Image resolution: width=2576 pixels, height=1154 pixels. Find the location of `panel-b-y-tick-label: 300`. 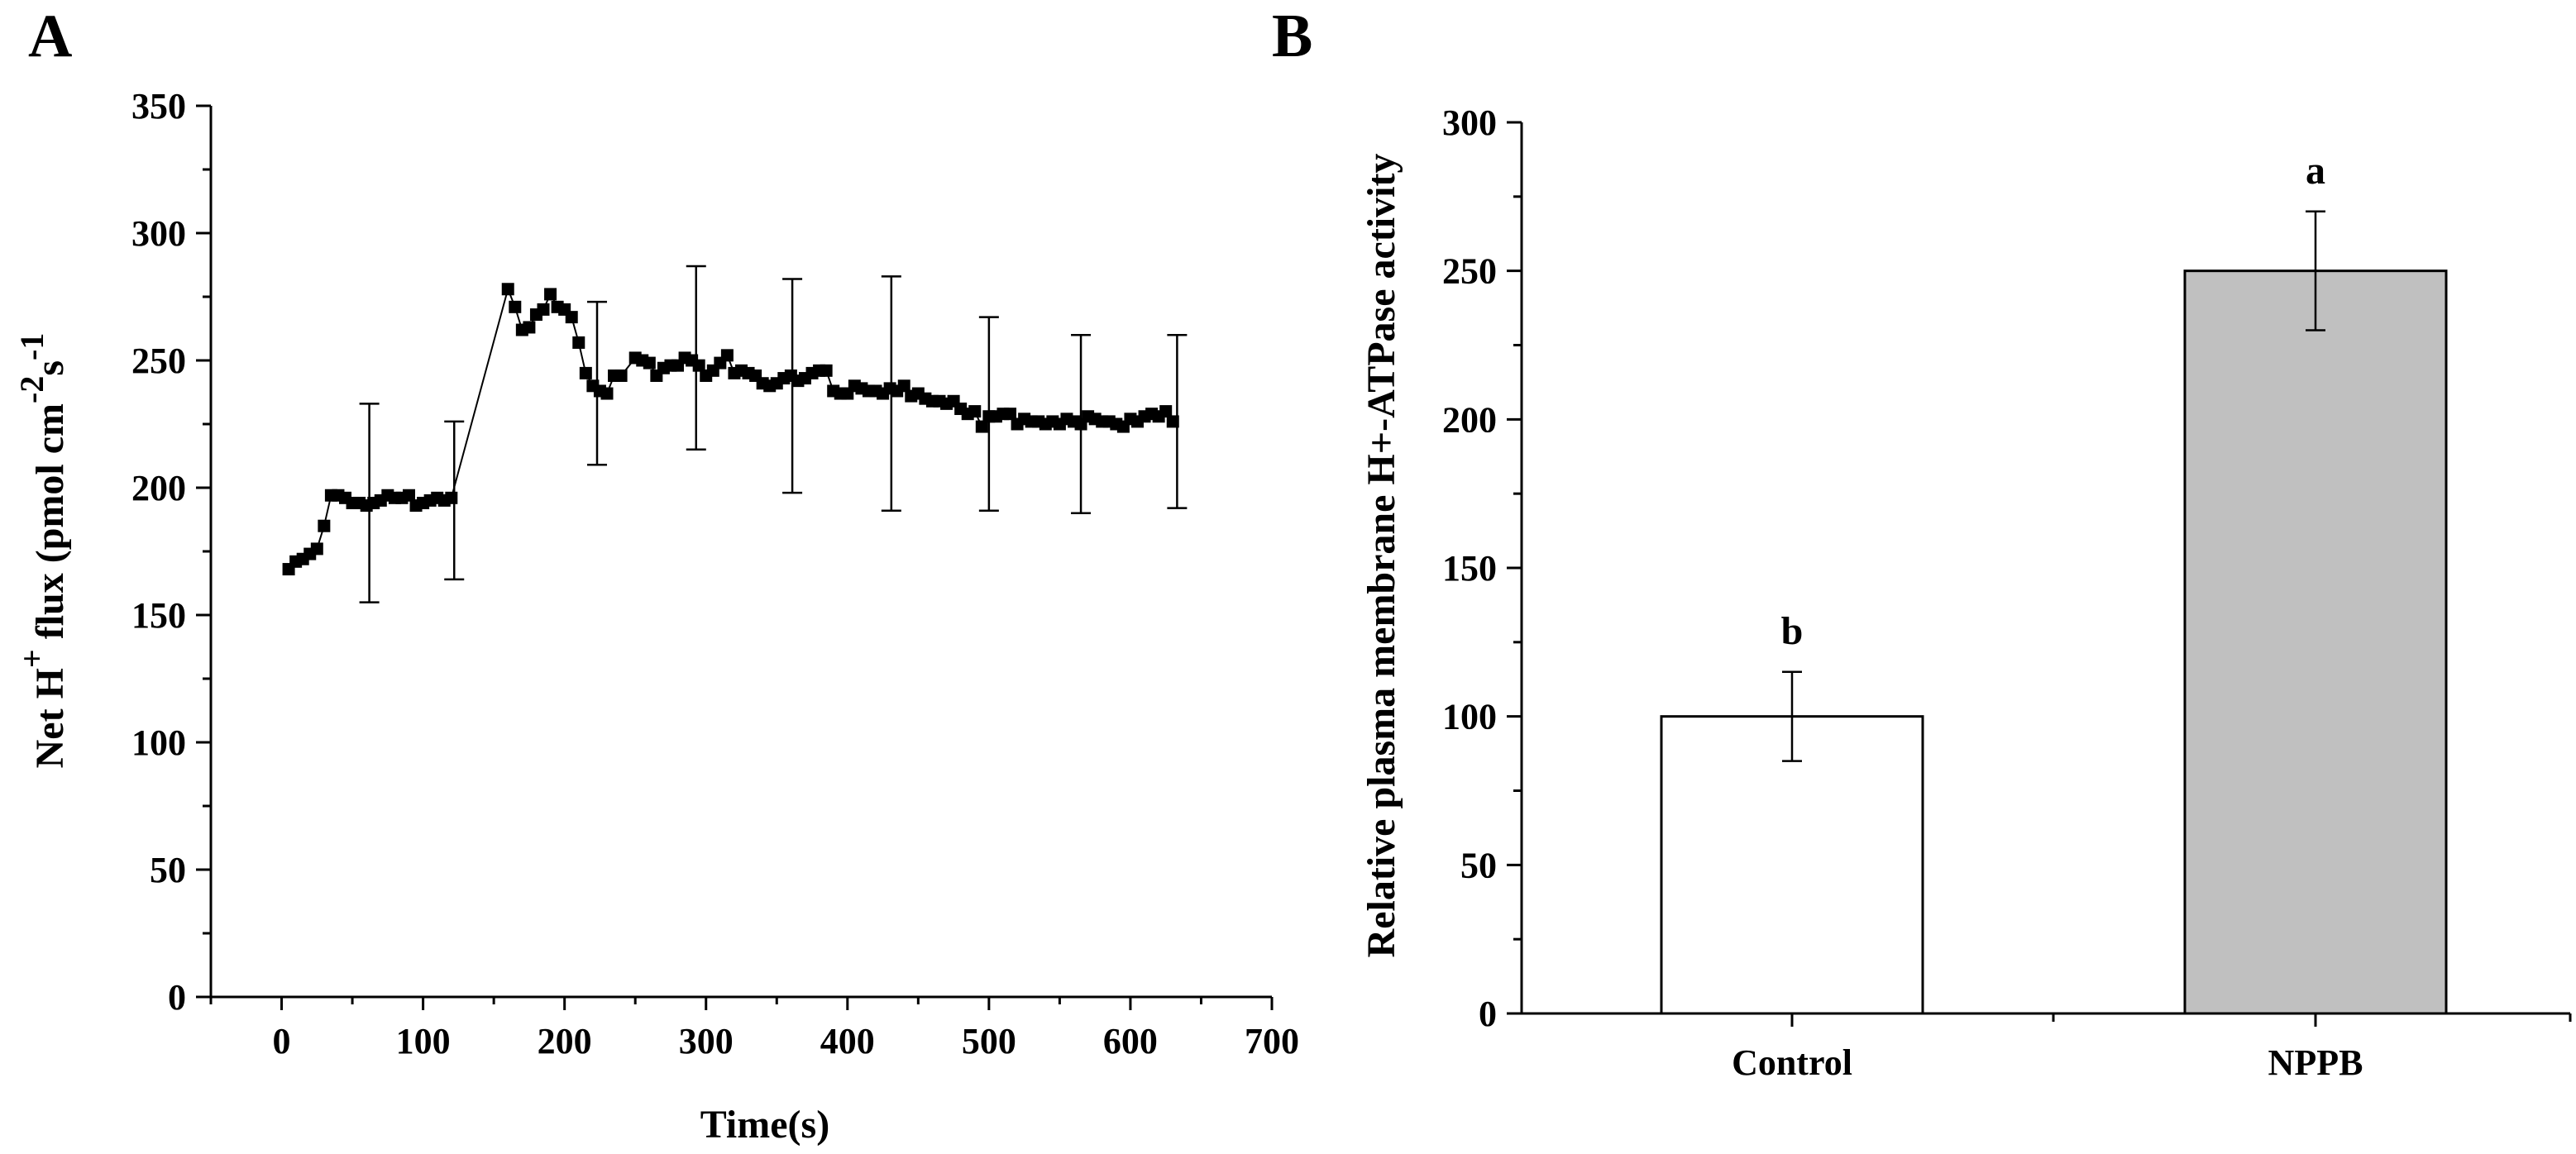

panel-b-y-tick-label: 300 is located at coordinates (1469, 123).